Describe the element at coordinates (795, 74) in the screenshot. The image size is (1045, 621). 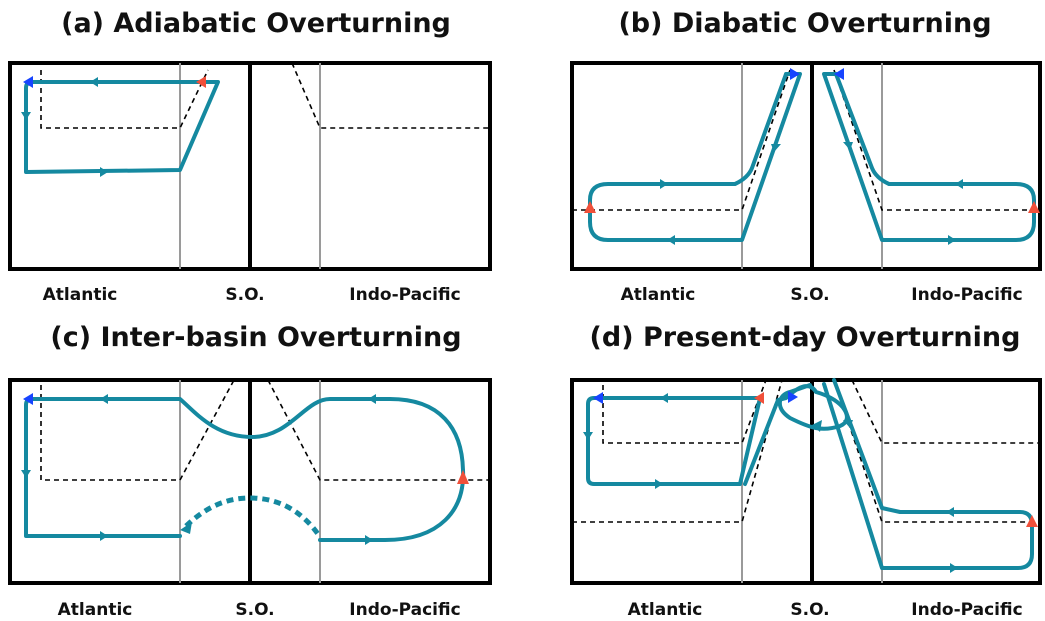
I see `panel-b-sinking-arrow-atl` at that location.